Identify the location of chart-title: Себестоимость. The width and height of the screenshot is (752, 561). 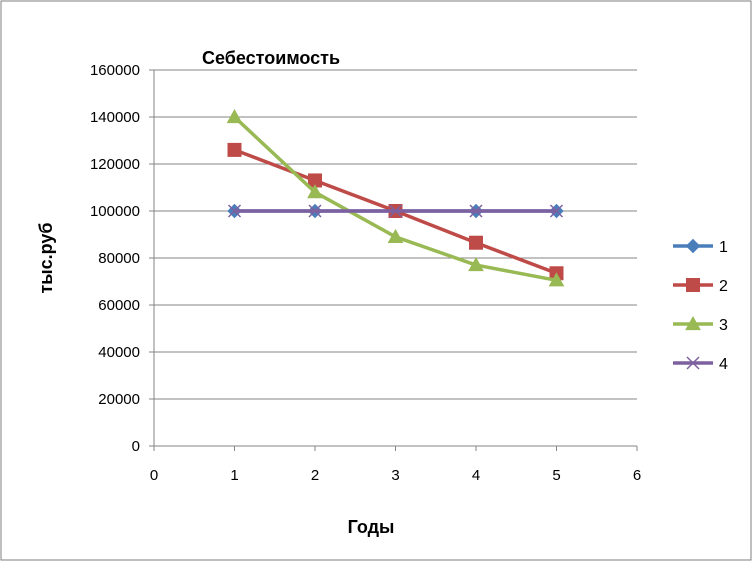
(271, 58).